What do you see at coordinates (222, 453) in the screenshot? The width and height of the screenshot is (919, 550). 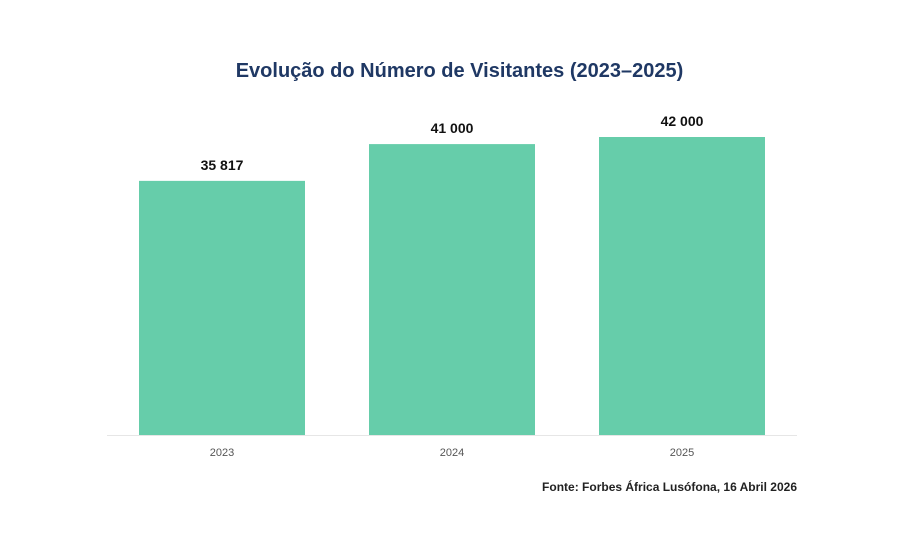 I see `x-tick-label-2023: 2023` at bounding box center [222, 453].